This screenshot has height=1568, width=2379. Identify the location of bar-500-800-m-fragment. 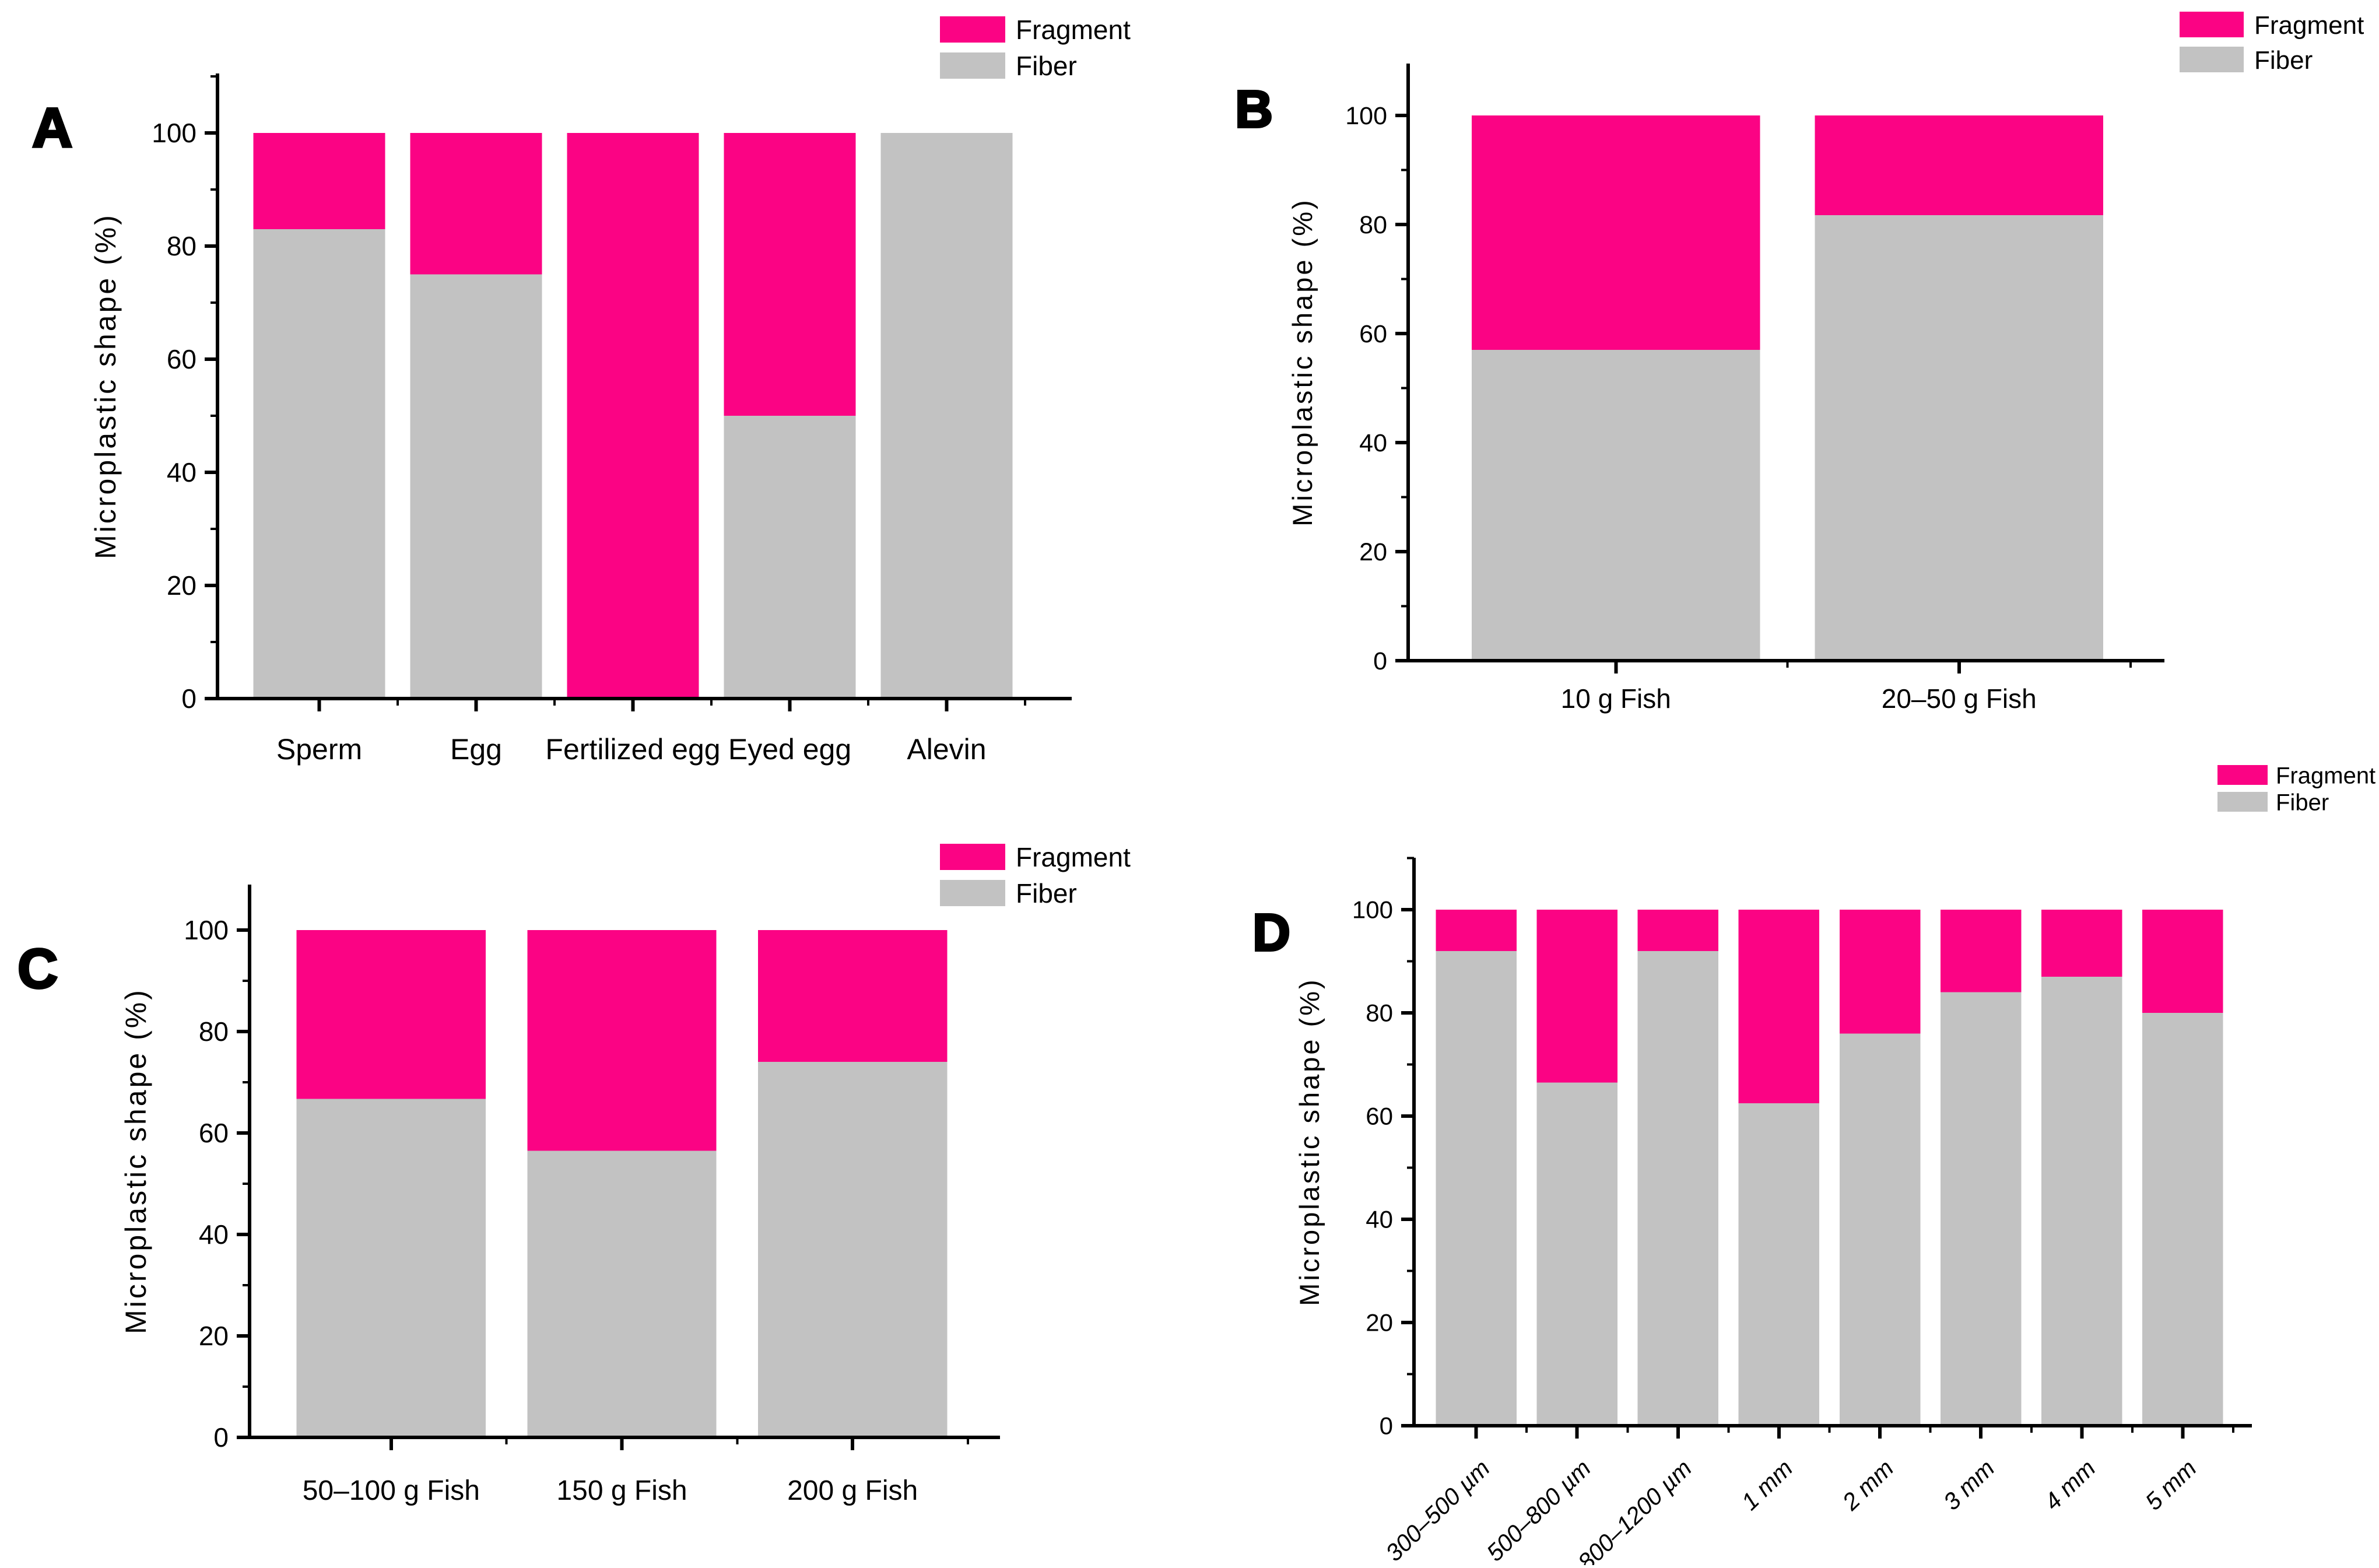
(1576, 996).